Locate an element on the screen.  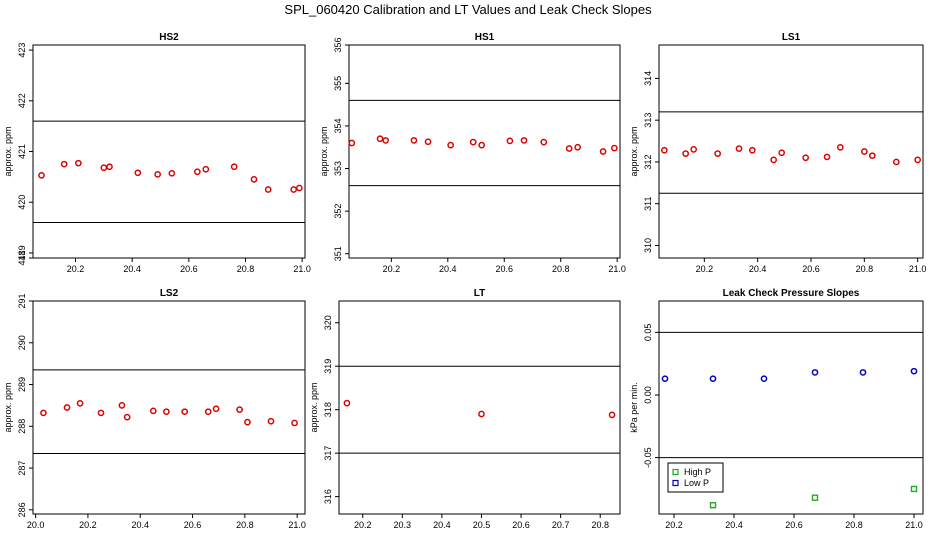
y-tick-label: 351 is located at coordinates (338, 253).